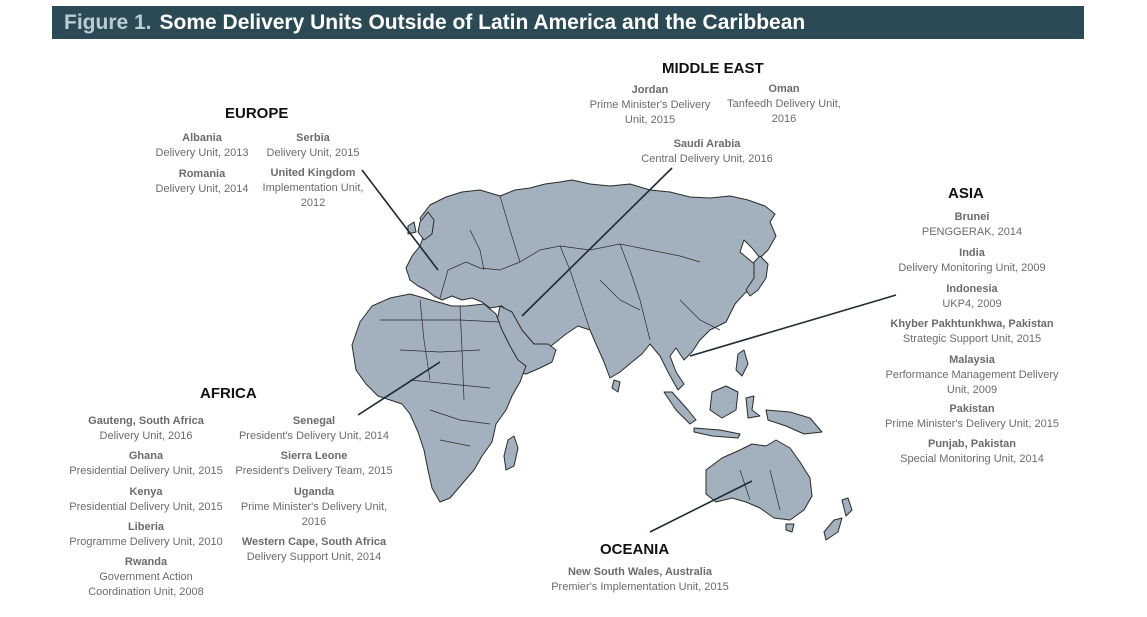 The image size is (1147, 617). I want to click on entry-unit: UKP4, 2009, so click(972, 304).